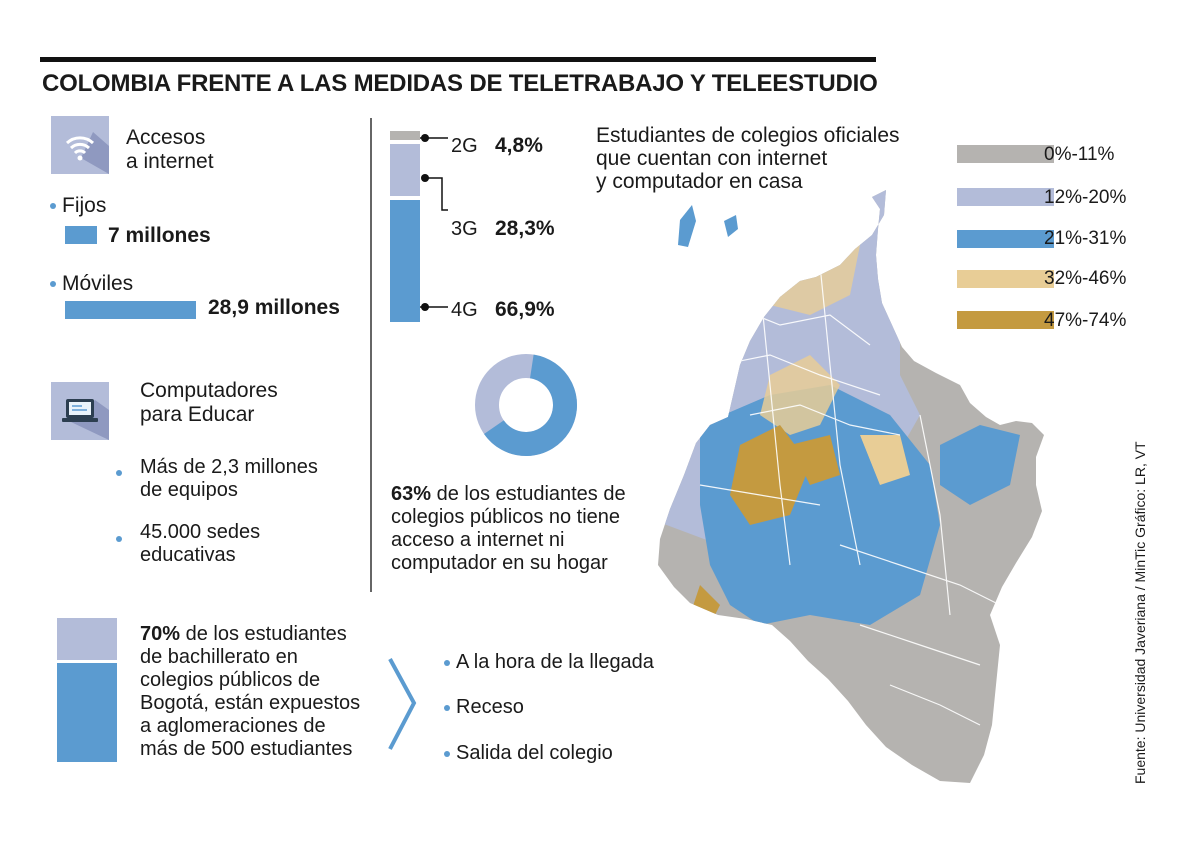 This screenshot has width=1200, height=843. Describe the element at coordinates (80, 411) in the screenshot. I see `laptop-icon` at that location.